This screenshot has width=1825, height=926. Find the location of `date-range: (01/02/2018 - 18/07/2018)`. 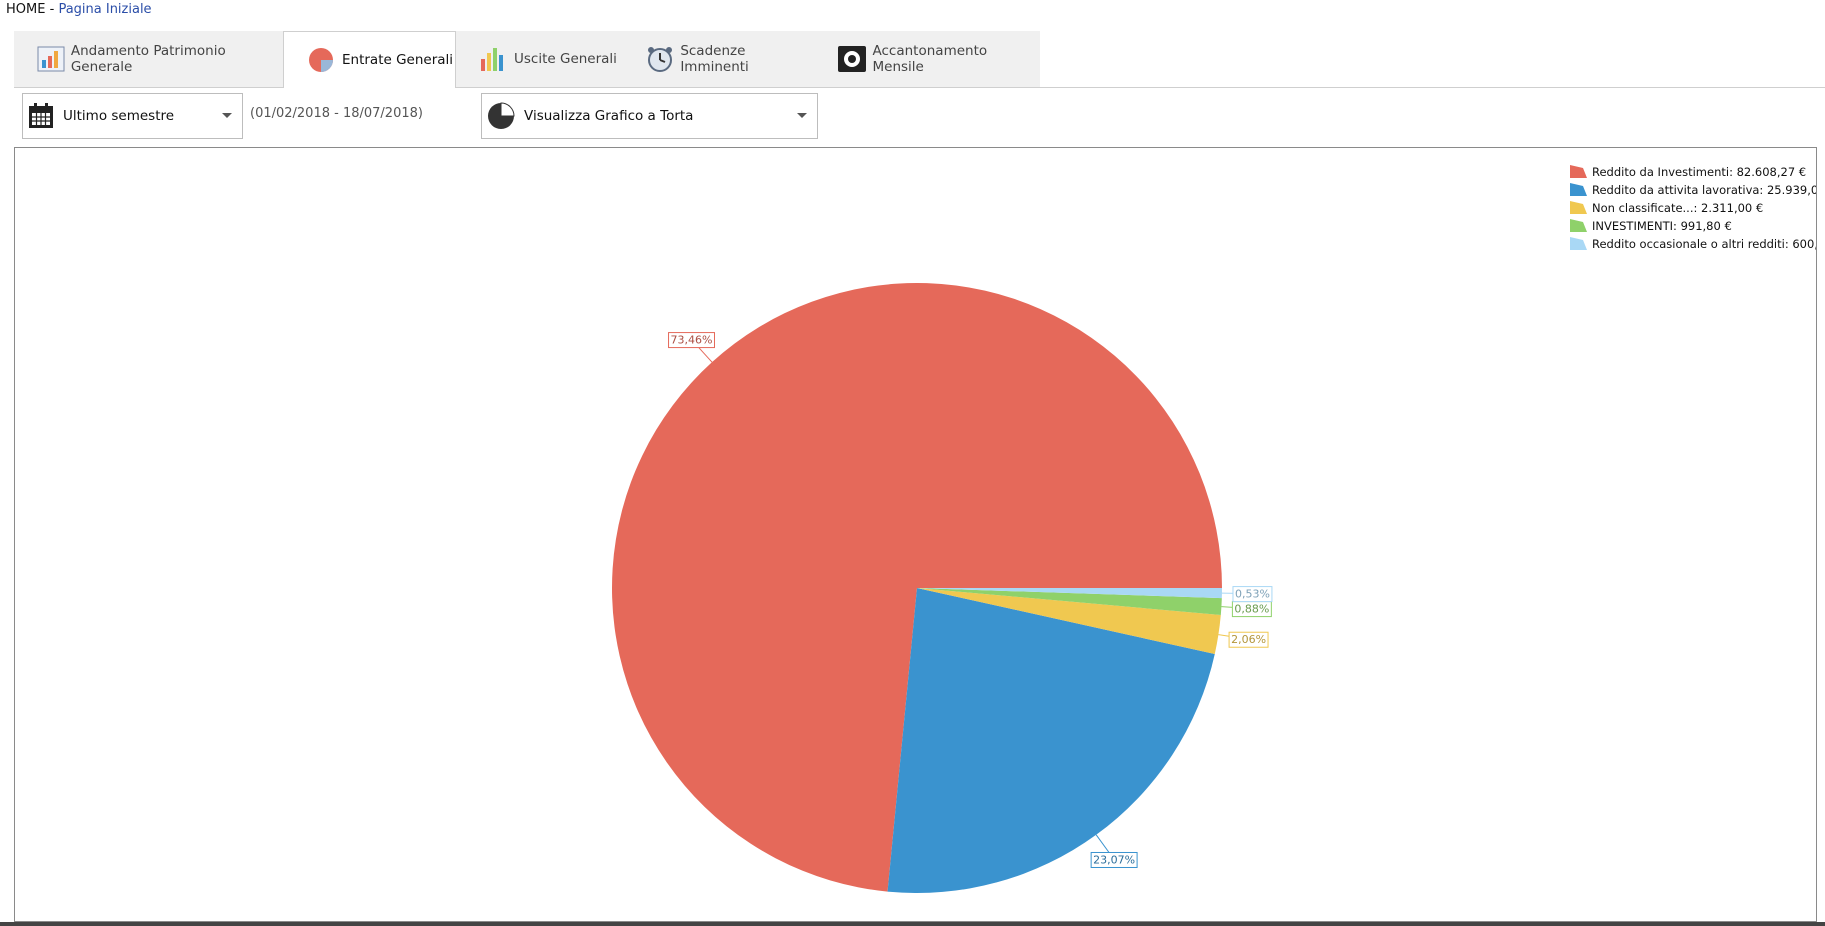

date-range: (01/02/2018 - 18/07/2018) is located at coordinates (336, 113).